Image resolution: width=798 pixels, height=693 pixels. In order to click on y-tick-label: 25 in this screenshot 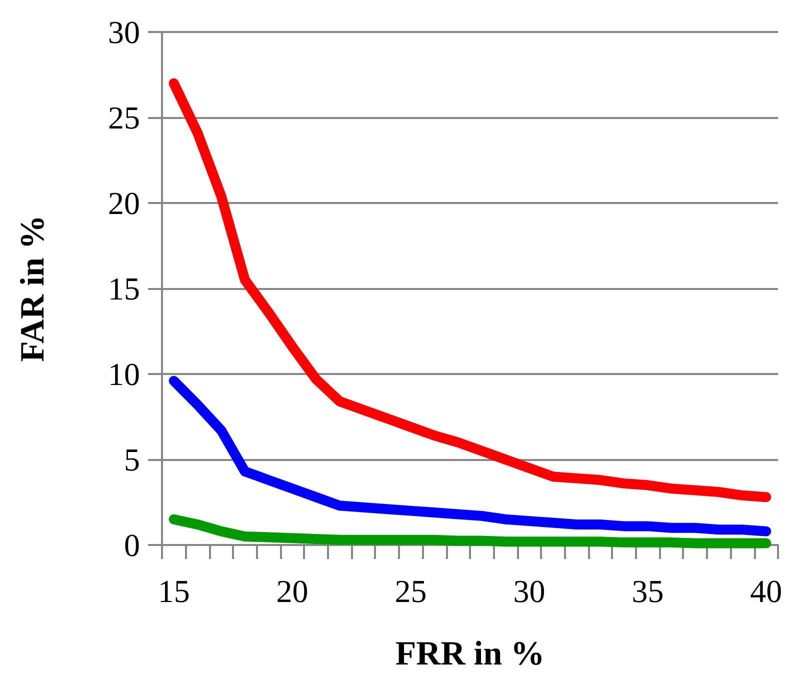, I will do `click(124, 118)`.